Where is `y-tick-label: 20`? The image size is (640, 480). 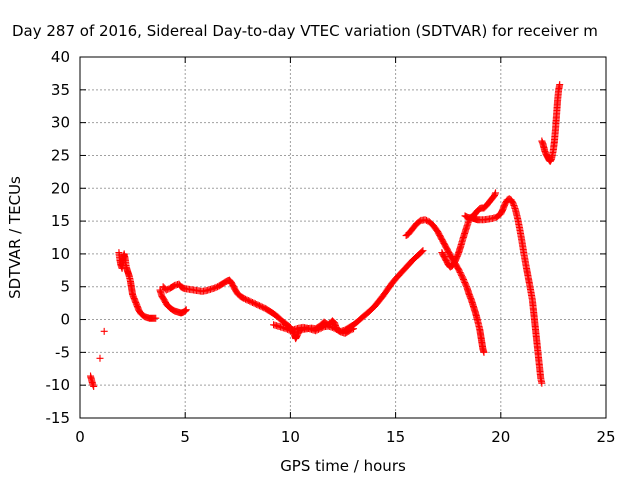
y-tick-label: 20 is located at coordinates (60, 188).